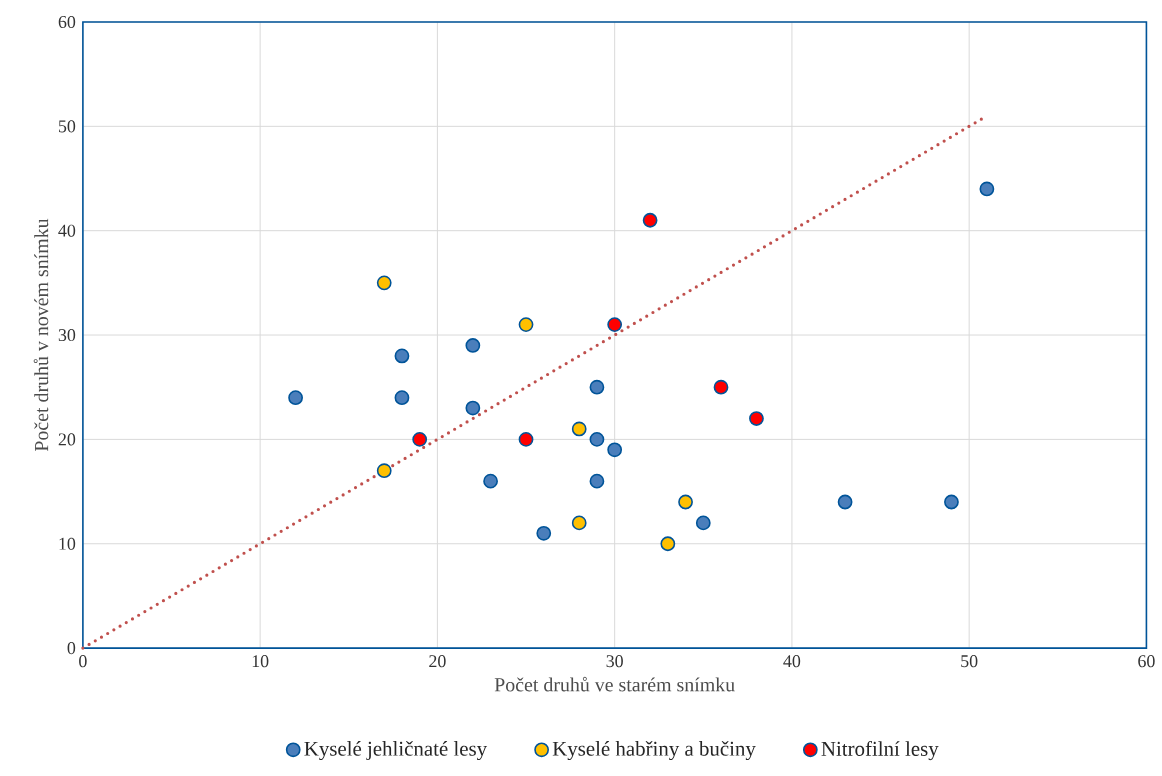  I want to click on x-axis-title: Počet druhů ve starém snímku, so click(614, 684).